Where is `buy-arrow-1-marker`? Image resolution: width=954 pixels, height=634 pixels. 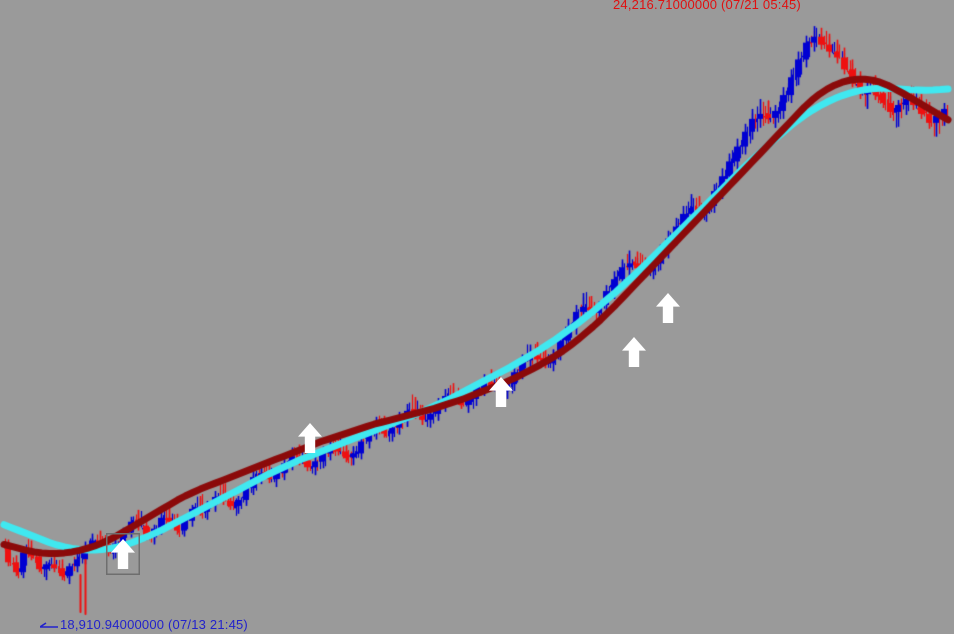 buy-arrow-1-marker is located at coordinates (123, 554).